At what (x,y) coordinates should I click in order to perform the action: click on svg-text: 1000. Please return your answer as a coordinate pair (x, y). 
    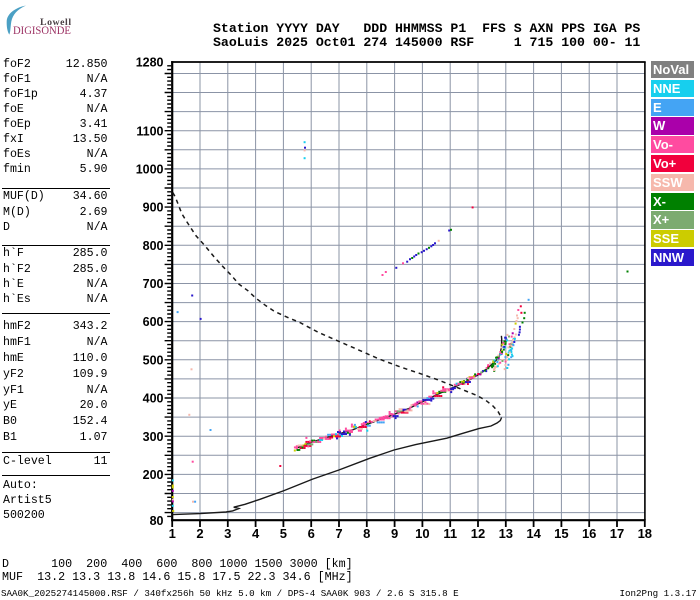
    Looking at the image, I should click on (150, 170).